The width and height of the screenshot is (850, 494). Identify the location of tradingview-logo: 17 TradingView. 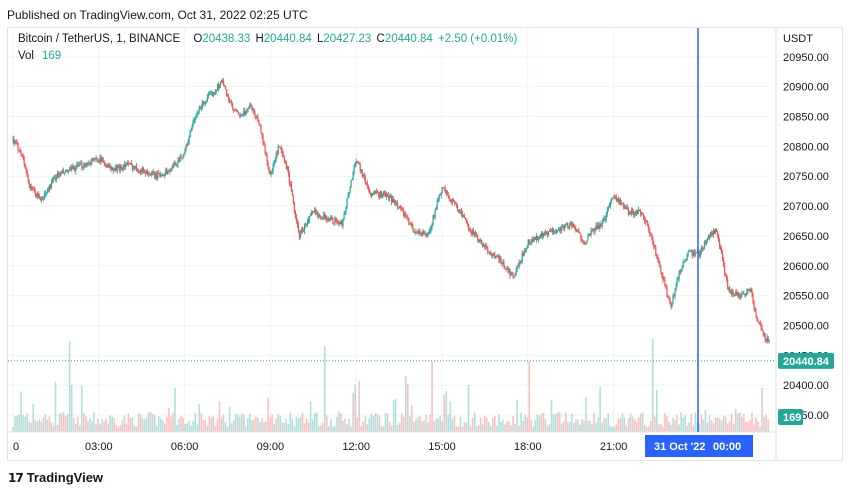
(55, 477).